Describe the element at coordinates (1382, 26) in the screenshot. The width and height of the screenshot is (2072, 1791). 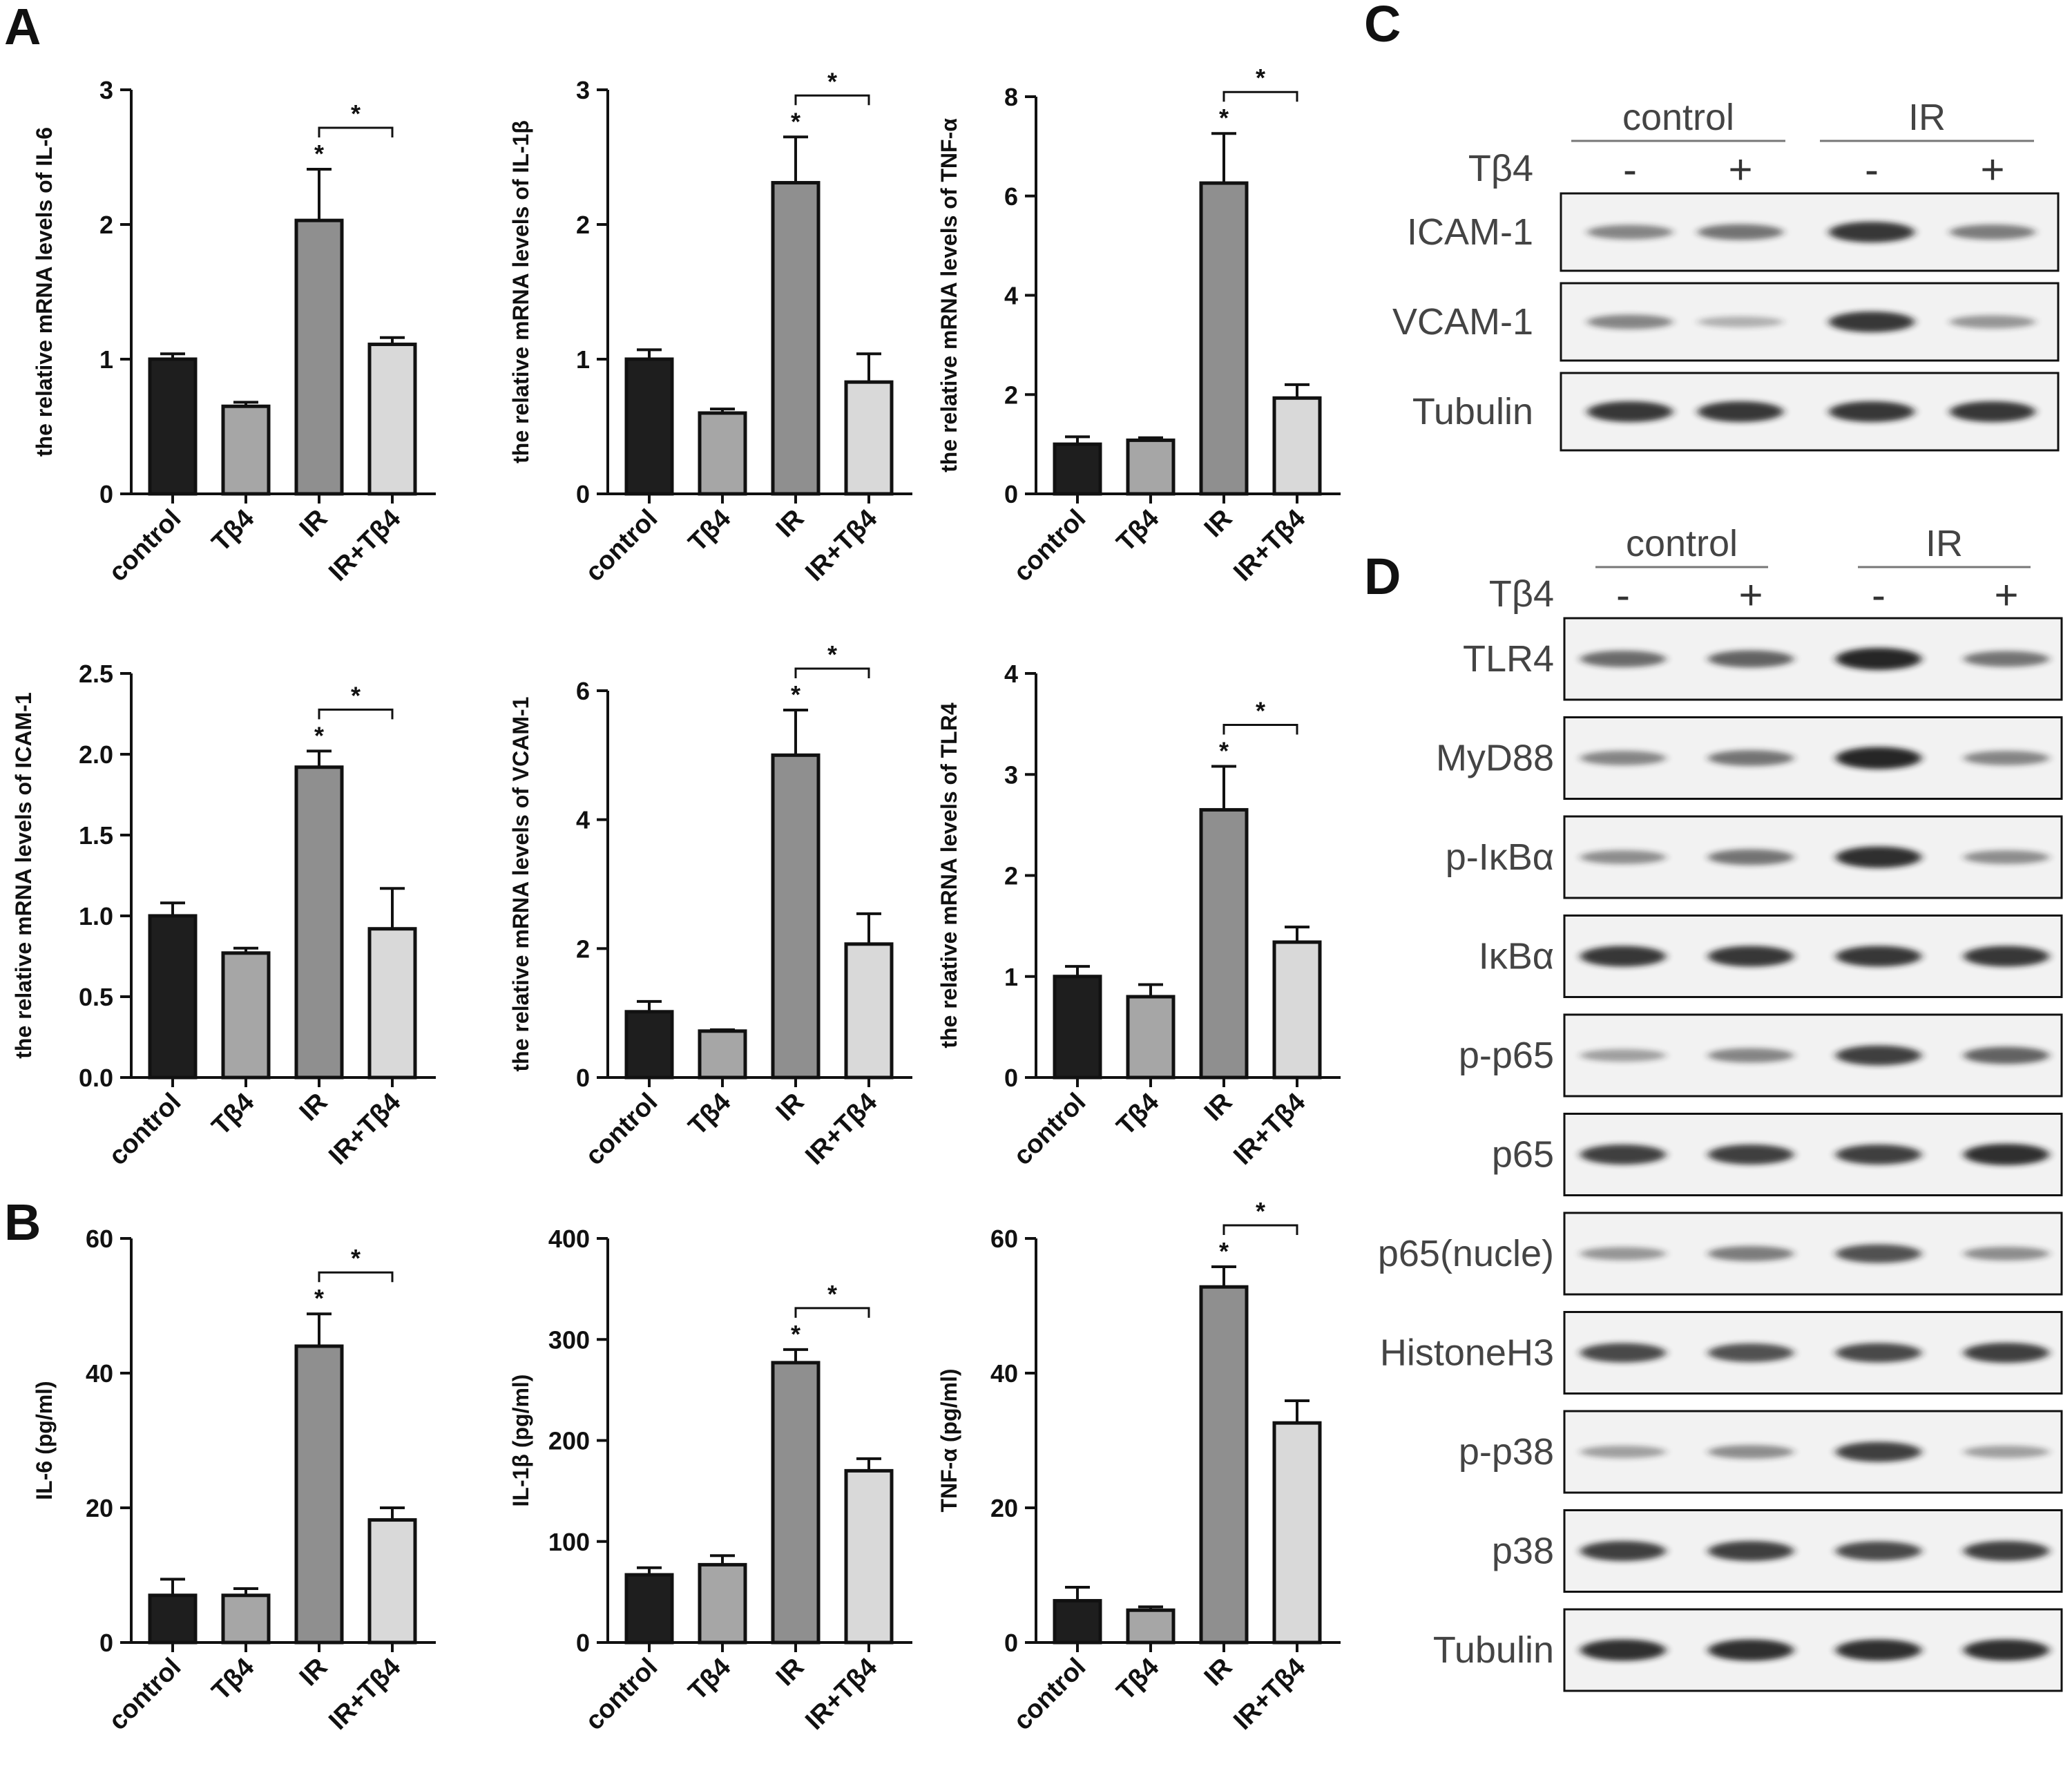
I see `panel-label-c: C` at that location.